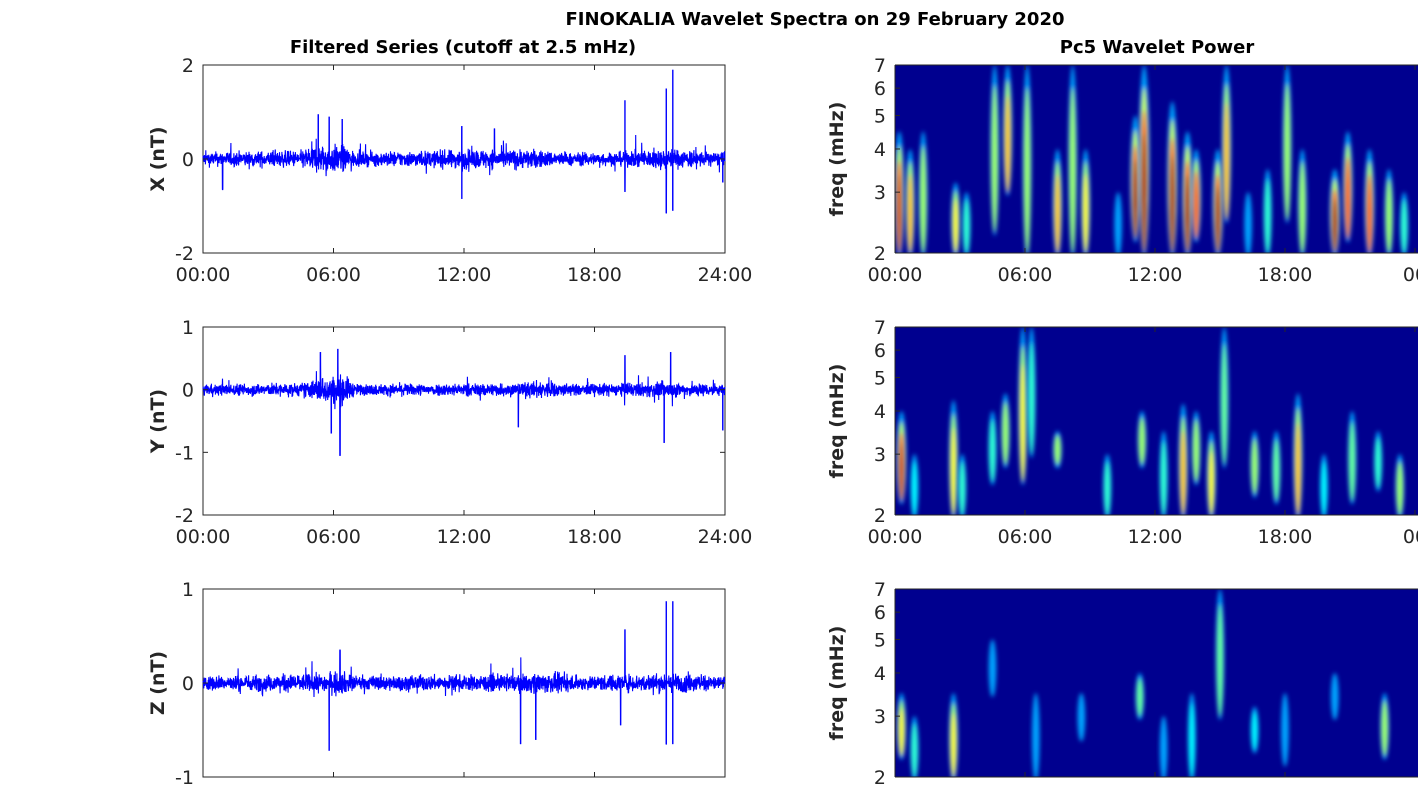 The width and height of the screenshot is (1418, 788). What do you see at coordinates (880, 378) in the screenshot?
I see `y-tick-label: 5` at bounding box center [880, 378].